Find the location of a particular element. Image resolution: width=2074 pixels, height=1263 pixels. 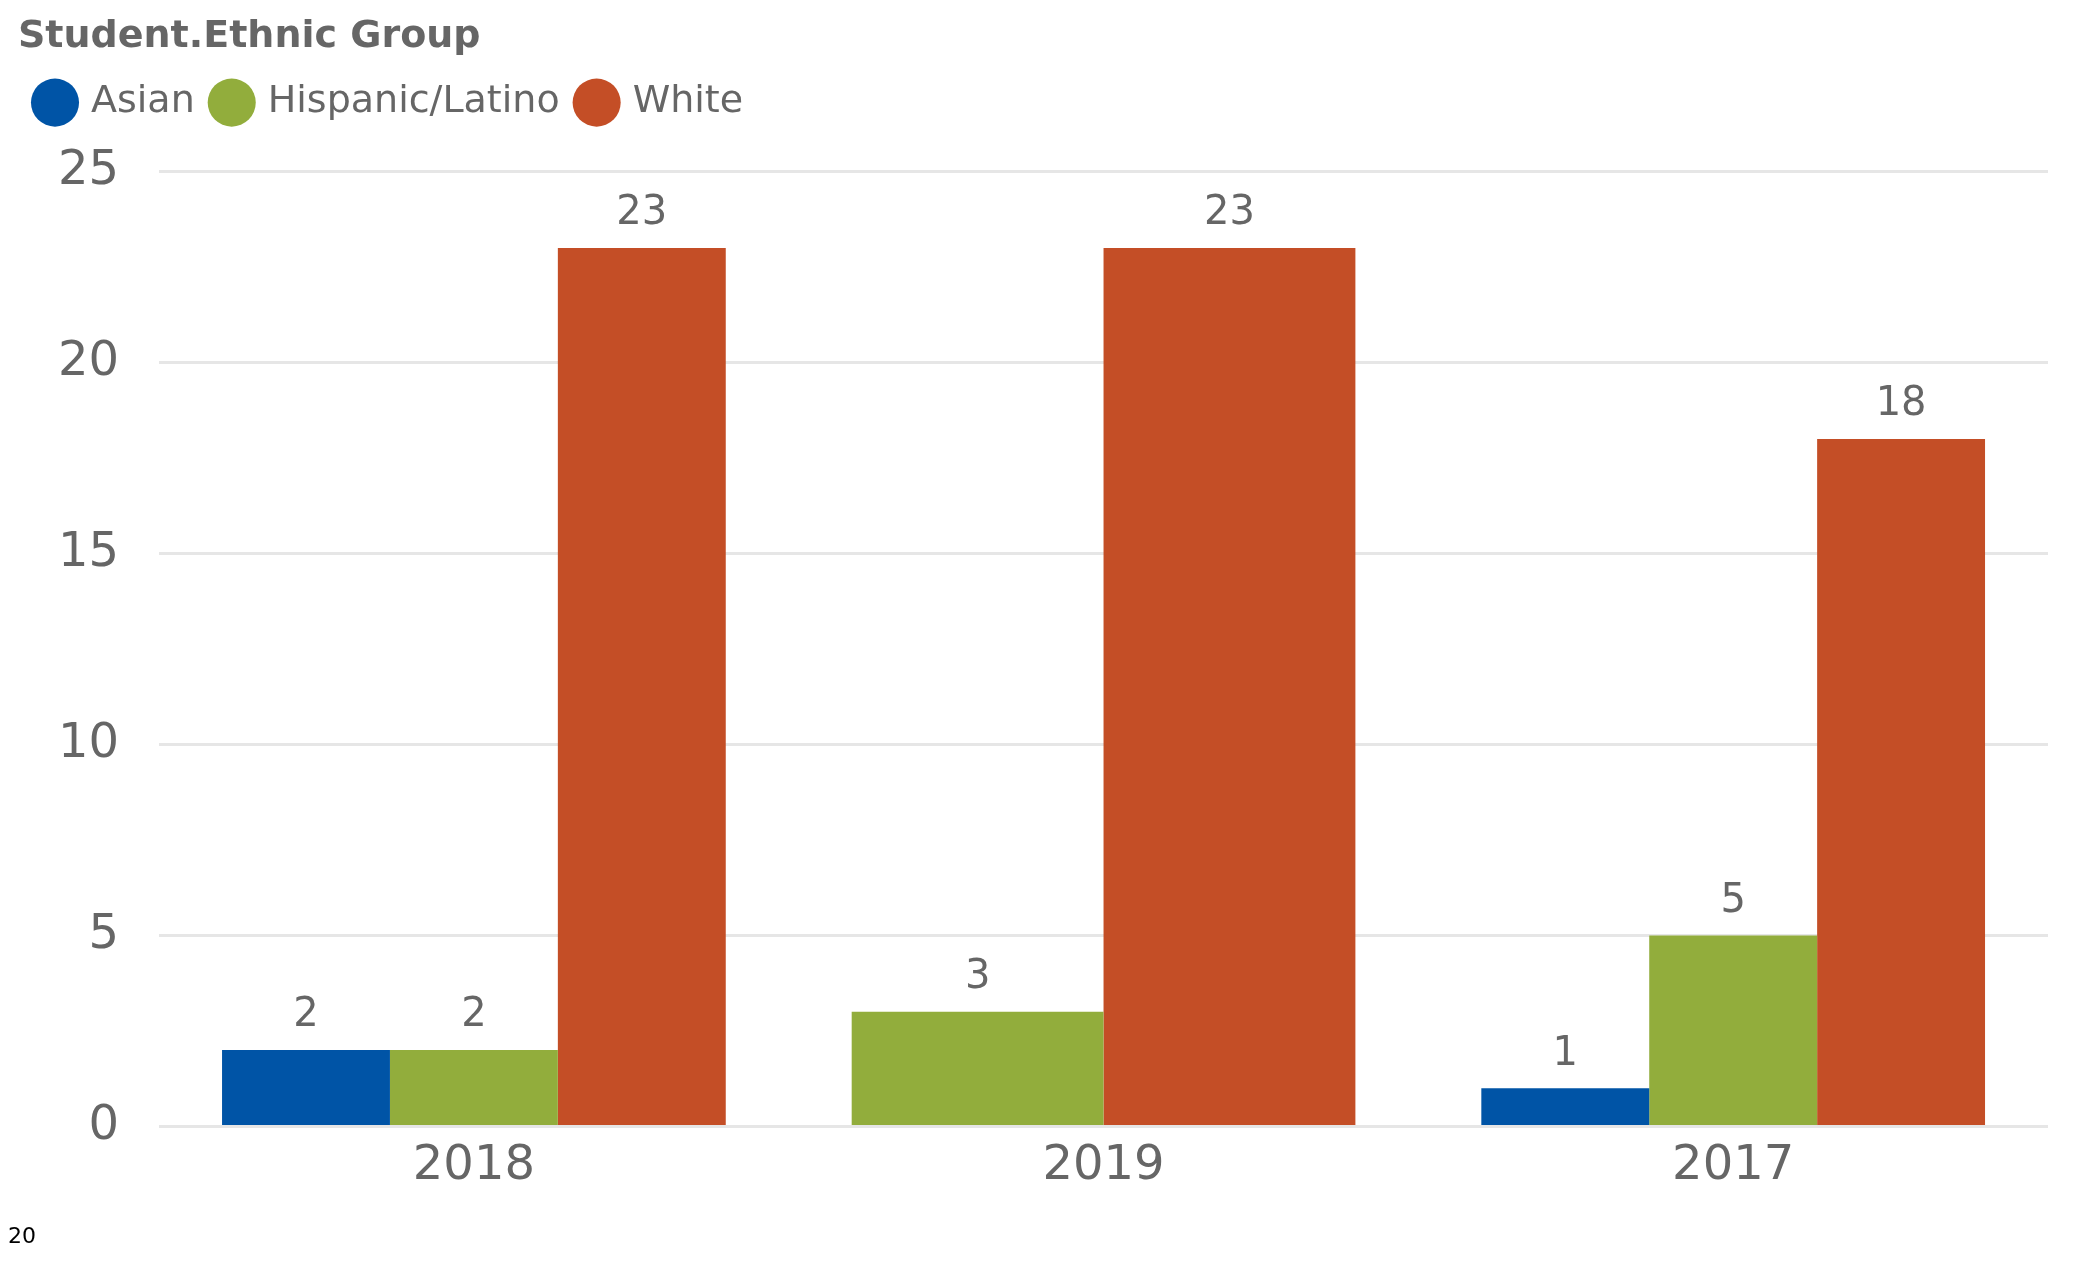

data-label: 3 is located at coordinates (977, 974).